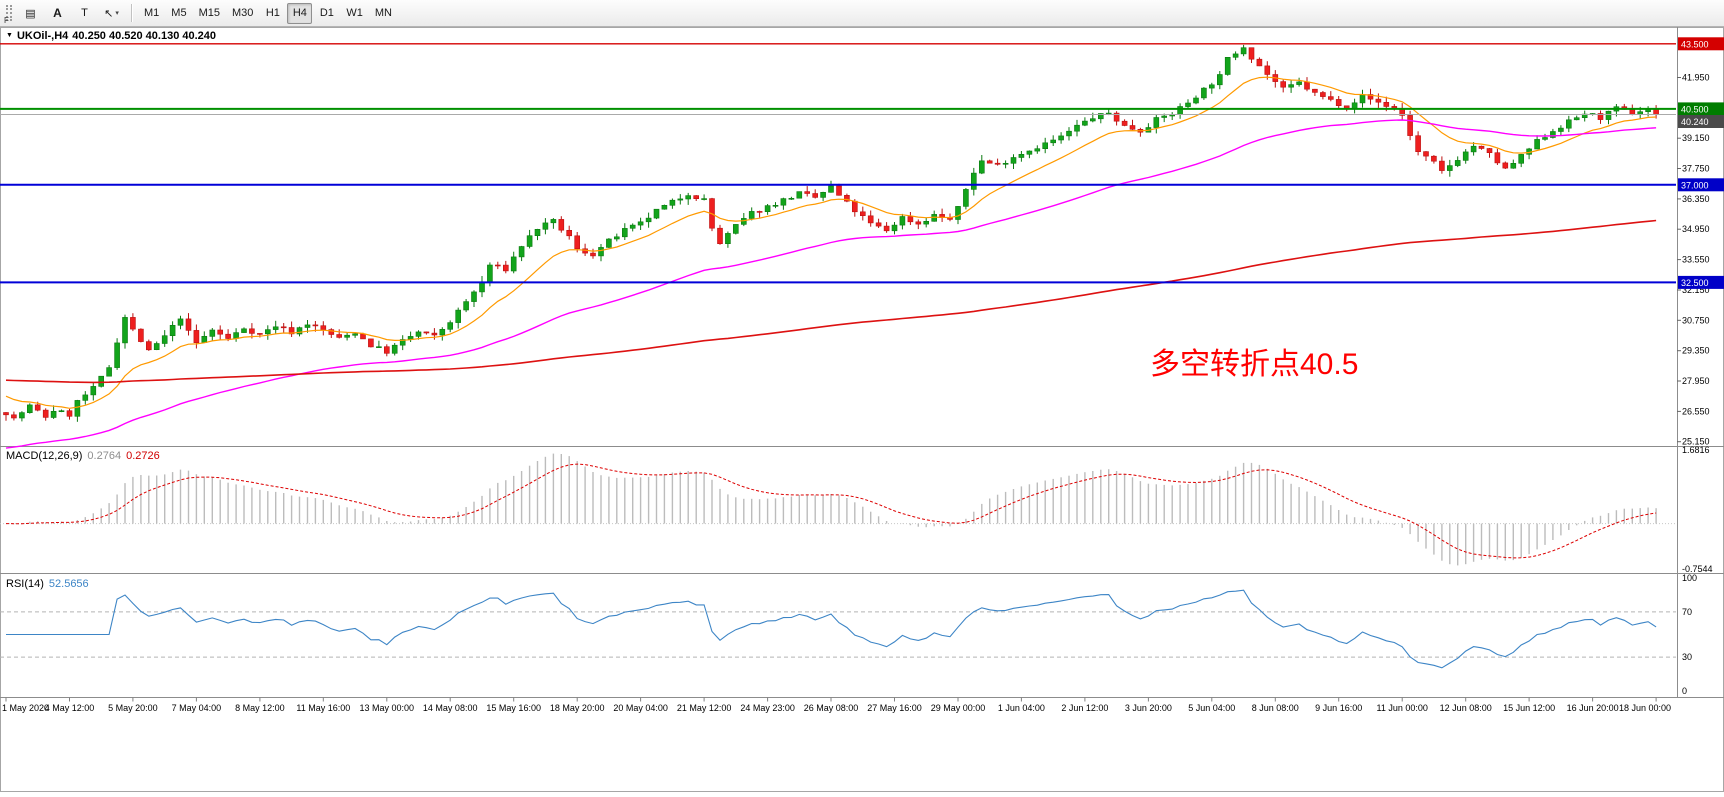 Image resolution: width=1724 pixels, height=797 pixels. I want to click on svg-text: -0.7544, so click(1697, 569).